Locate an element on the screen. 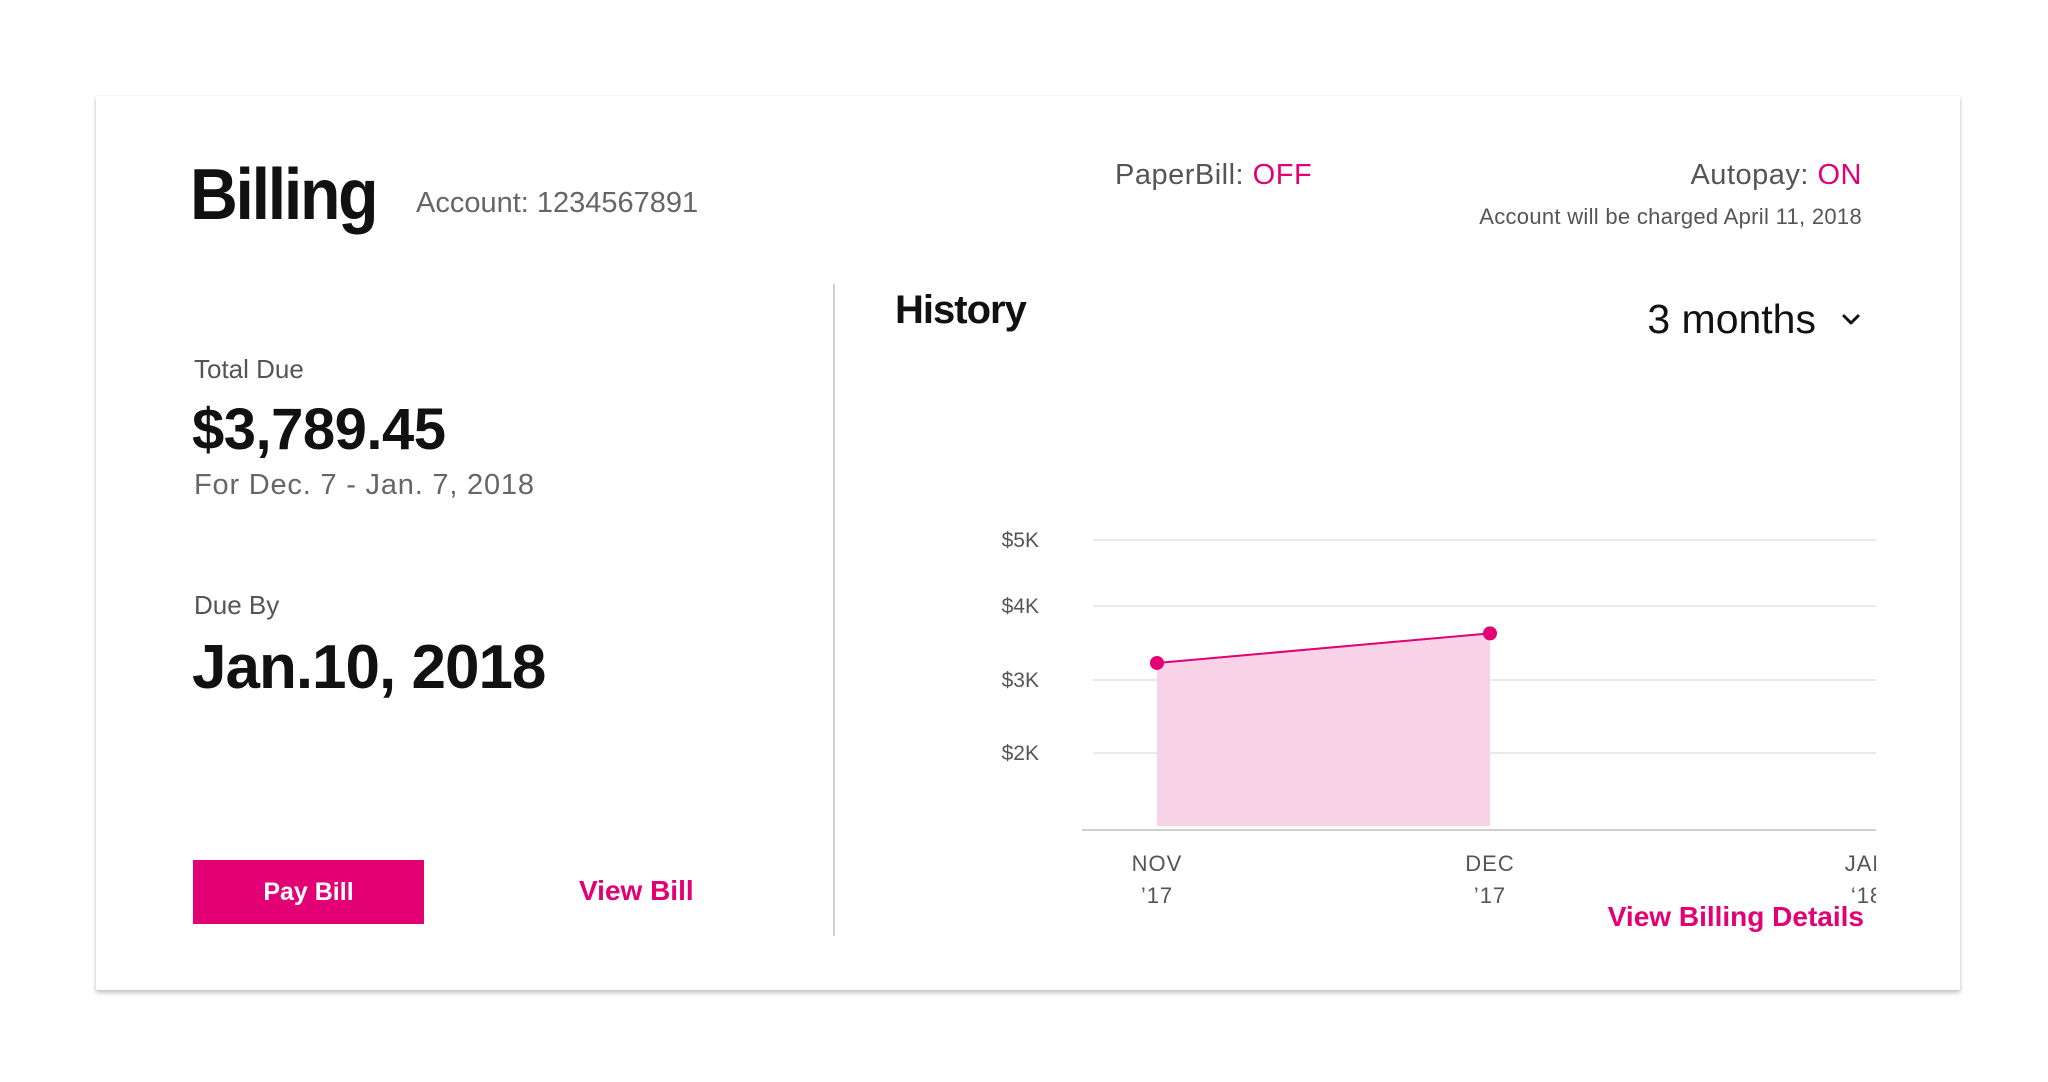 The width and height of the screenshot is (2048, 1082). view-billing-details-link: View Billing Details is located at coordinates (1735, 916).